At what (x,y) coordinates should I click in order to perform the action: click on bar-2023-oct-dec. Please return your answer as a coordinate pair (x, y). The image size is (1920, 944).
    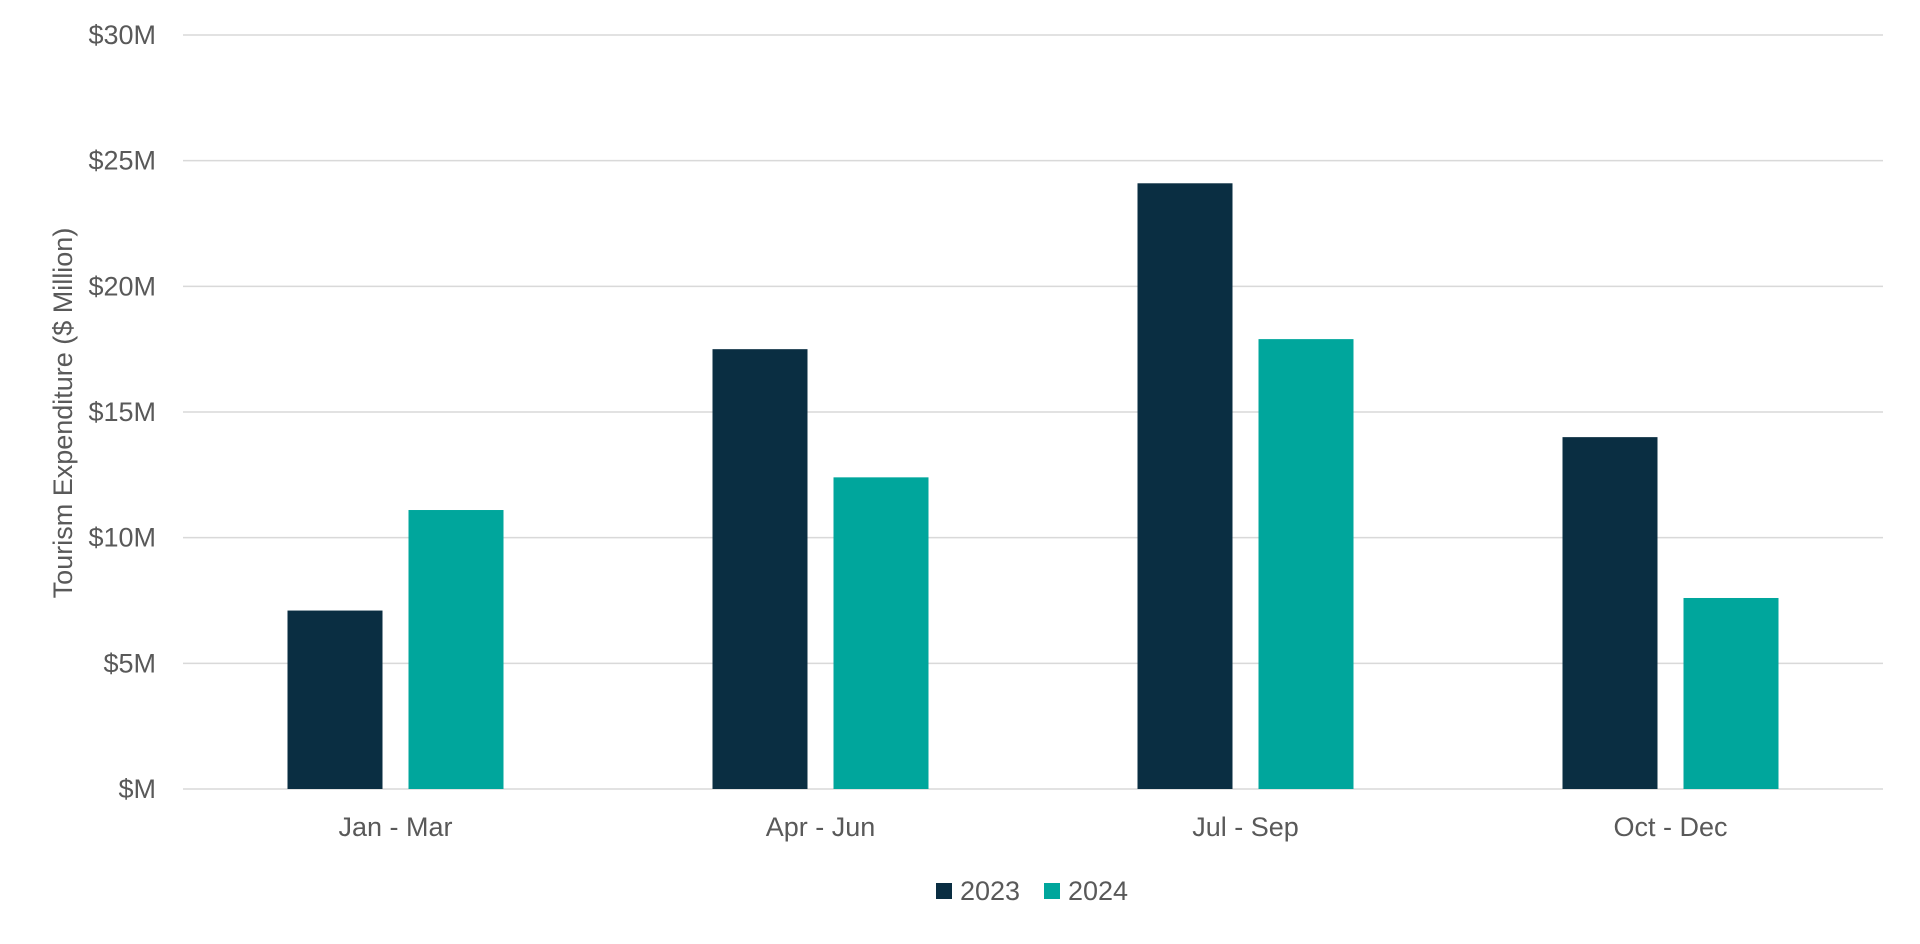
    Looking at the image, I should click on (1610, 613).